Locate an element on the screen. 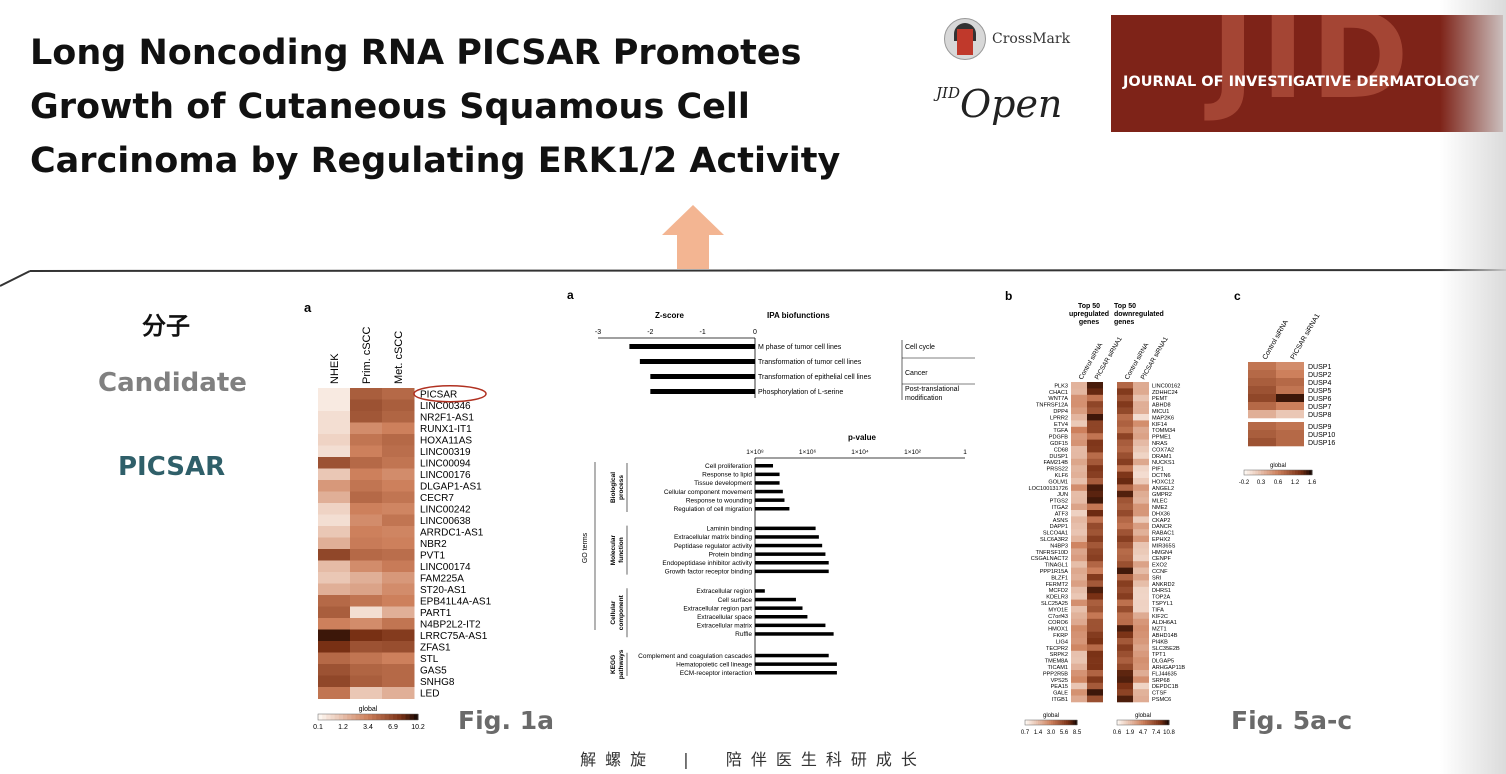  fig5b-up-gene-label: N4BP3 is located at coordinates (1059, 546).